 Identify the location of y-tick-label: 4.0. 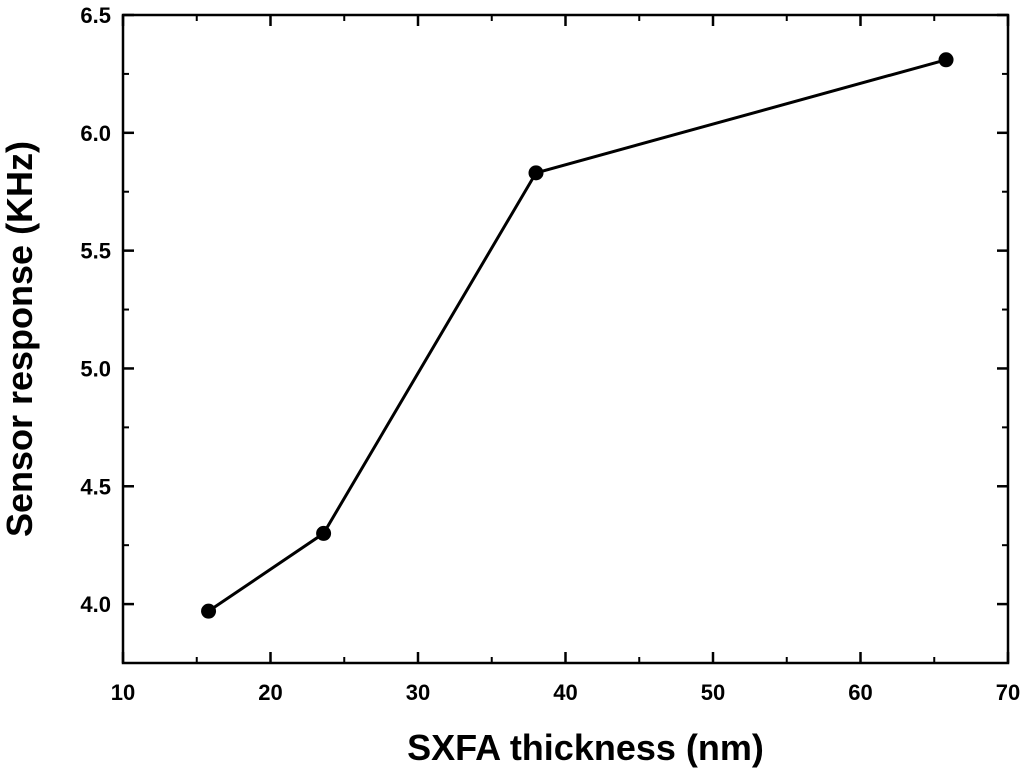
(95, 604).